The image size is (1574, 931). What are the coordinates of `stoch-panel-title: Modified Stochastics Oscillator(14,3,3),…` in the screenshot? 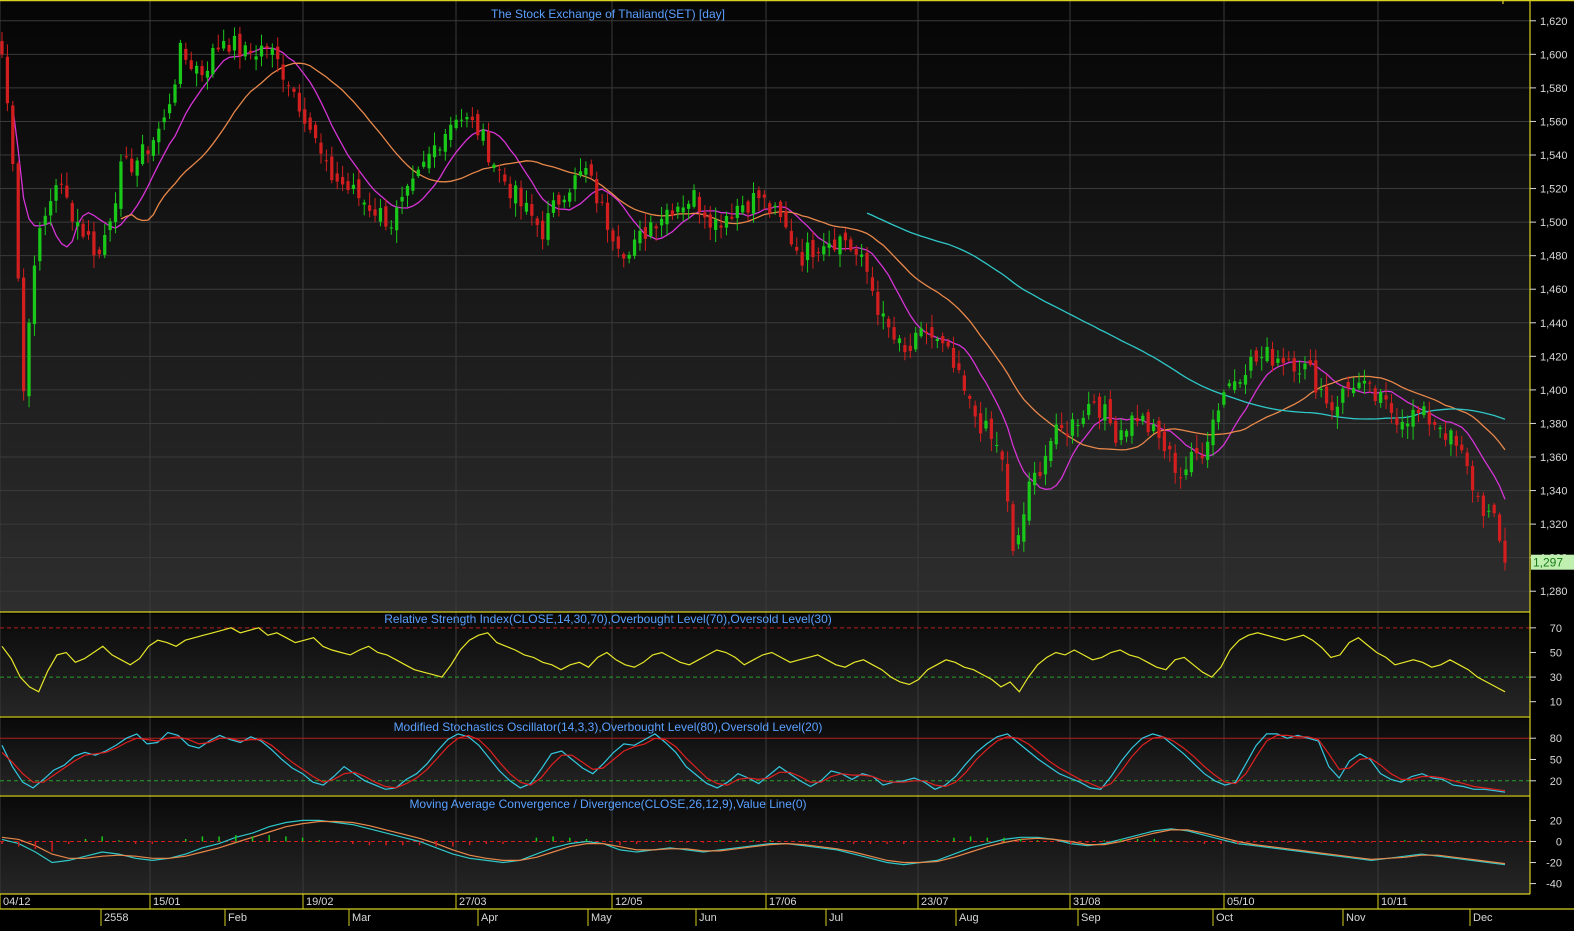 It's located at (608, 727).